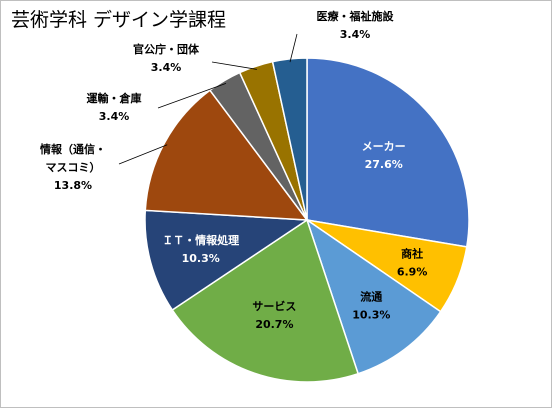 The image size is (552, 408). Describe the element at coordinates (73, 149) in the screenshot. I see `slice-label: 情報（通信・` at that location.